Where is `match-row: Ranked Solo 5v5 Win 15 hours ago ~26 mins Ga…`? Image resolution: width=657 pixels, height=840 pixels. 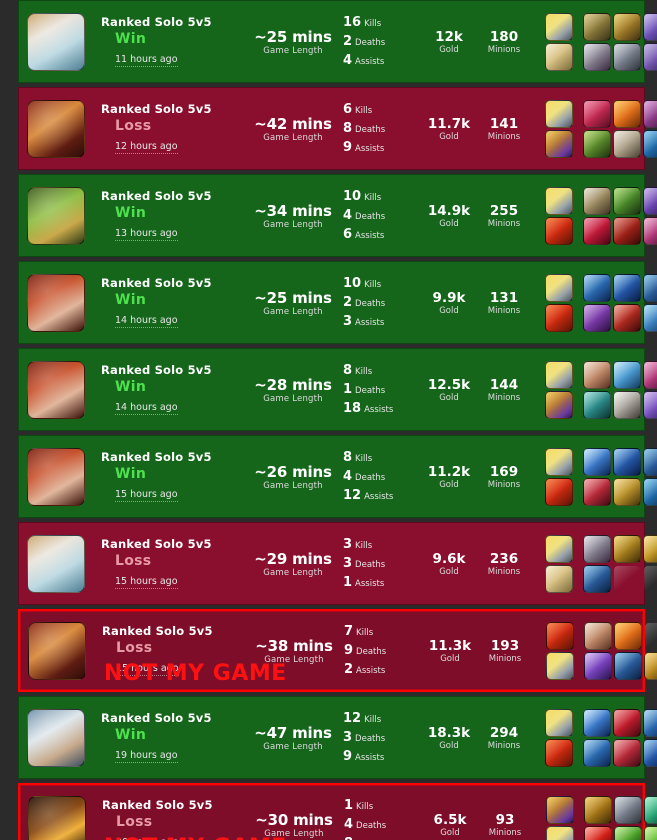
match-row: Ranked Solo 5v5 Win 15 hours ago ~26 mins Ga… is located at coordinates (337, 476).